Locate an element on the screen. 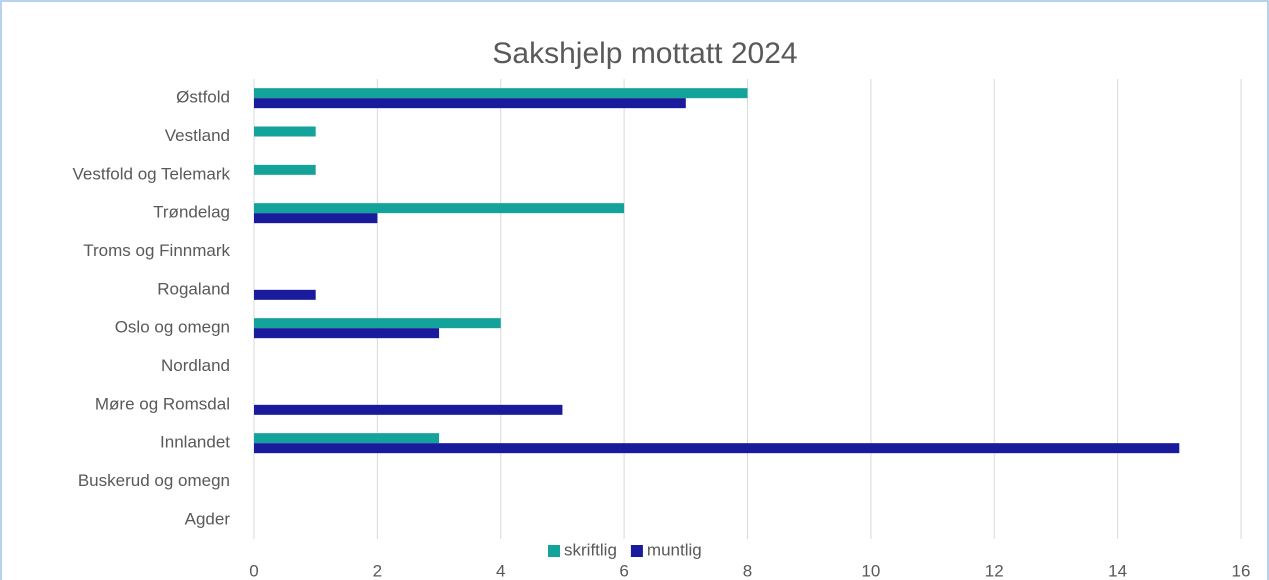  x-tick-label: 6 is located at coordinates (623, 570).